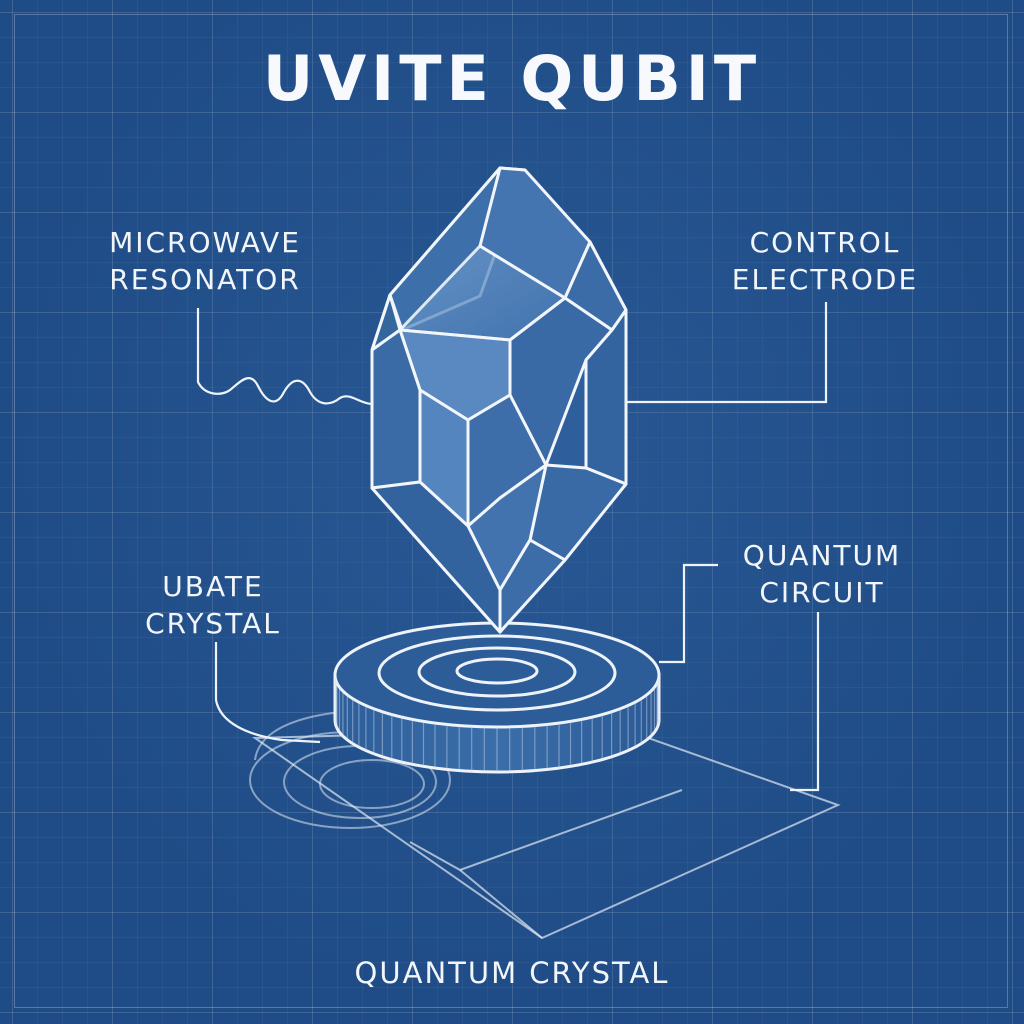  Describe the element at coordinates (205, 242) in the screenshot. I see `label-line: MICROWAVE` at that location.